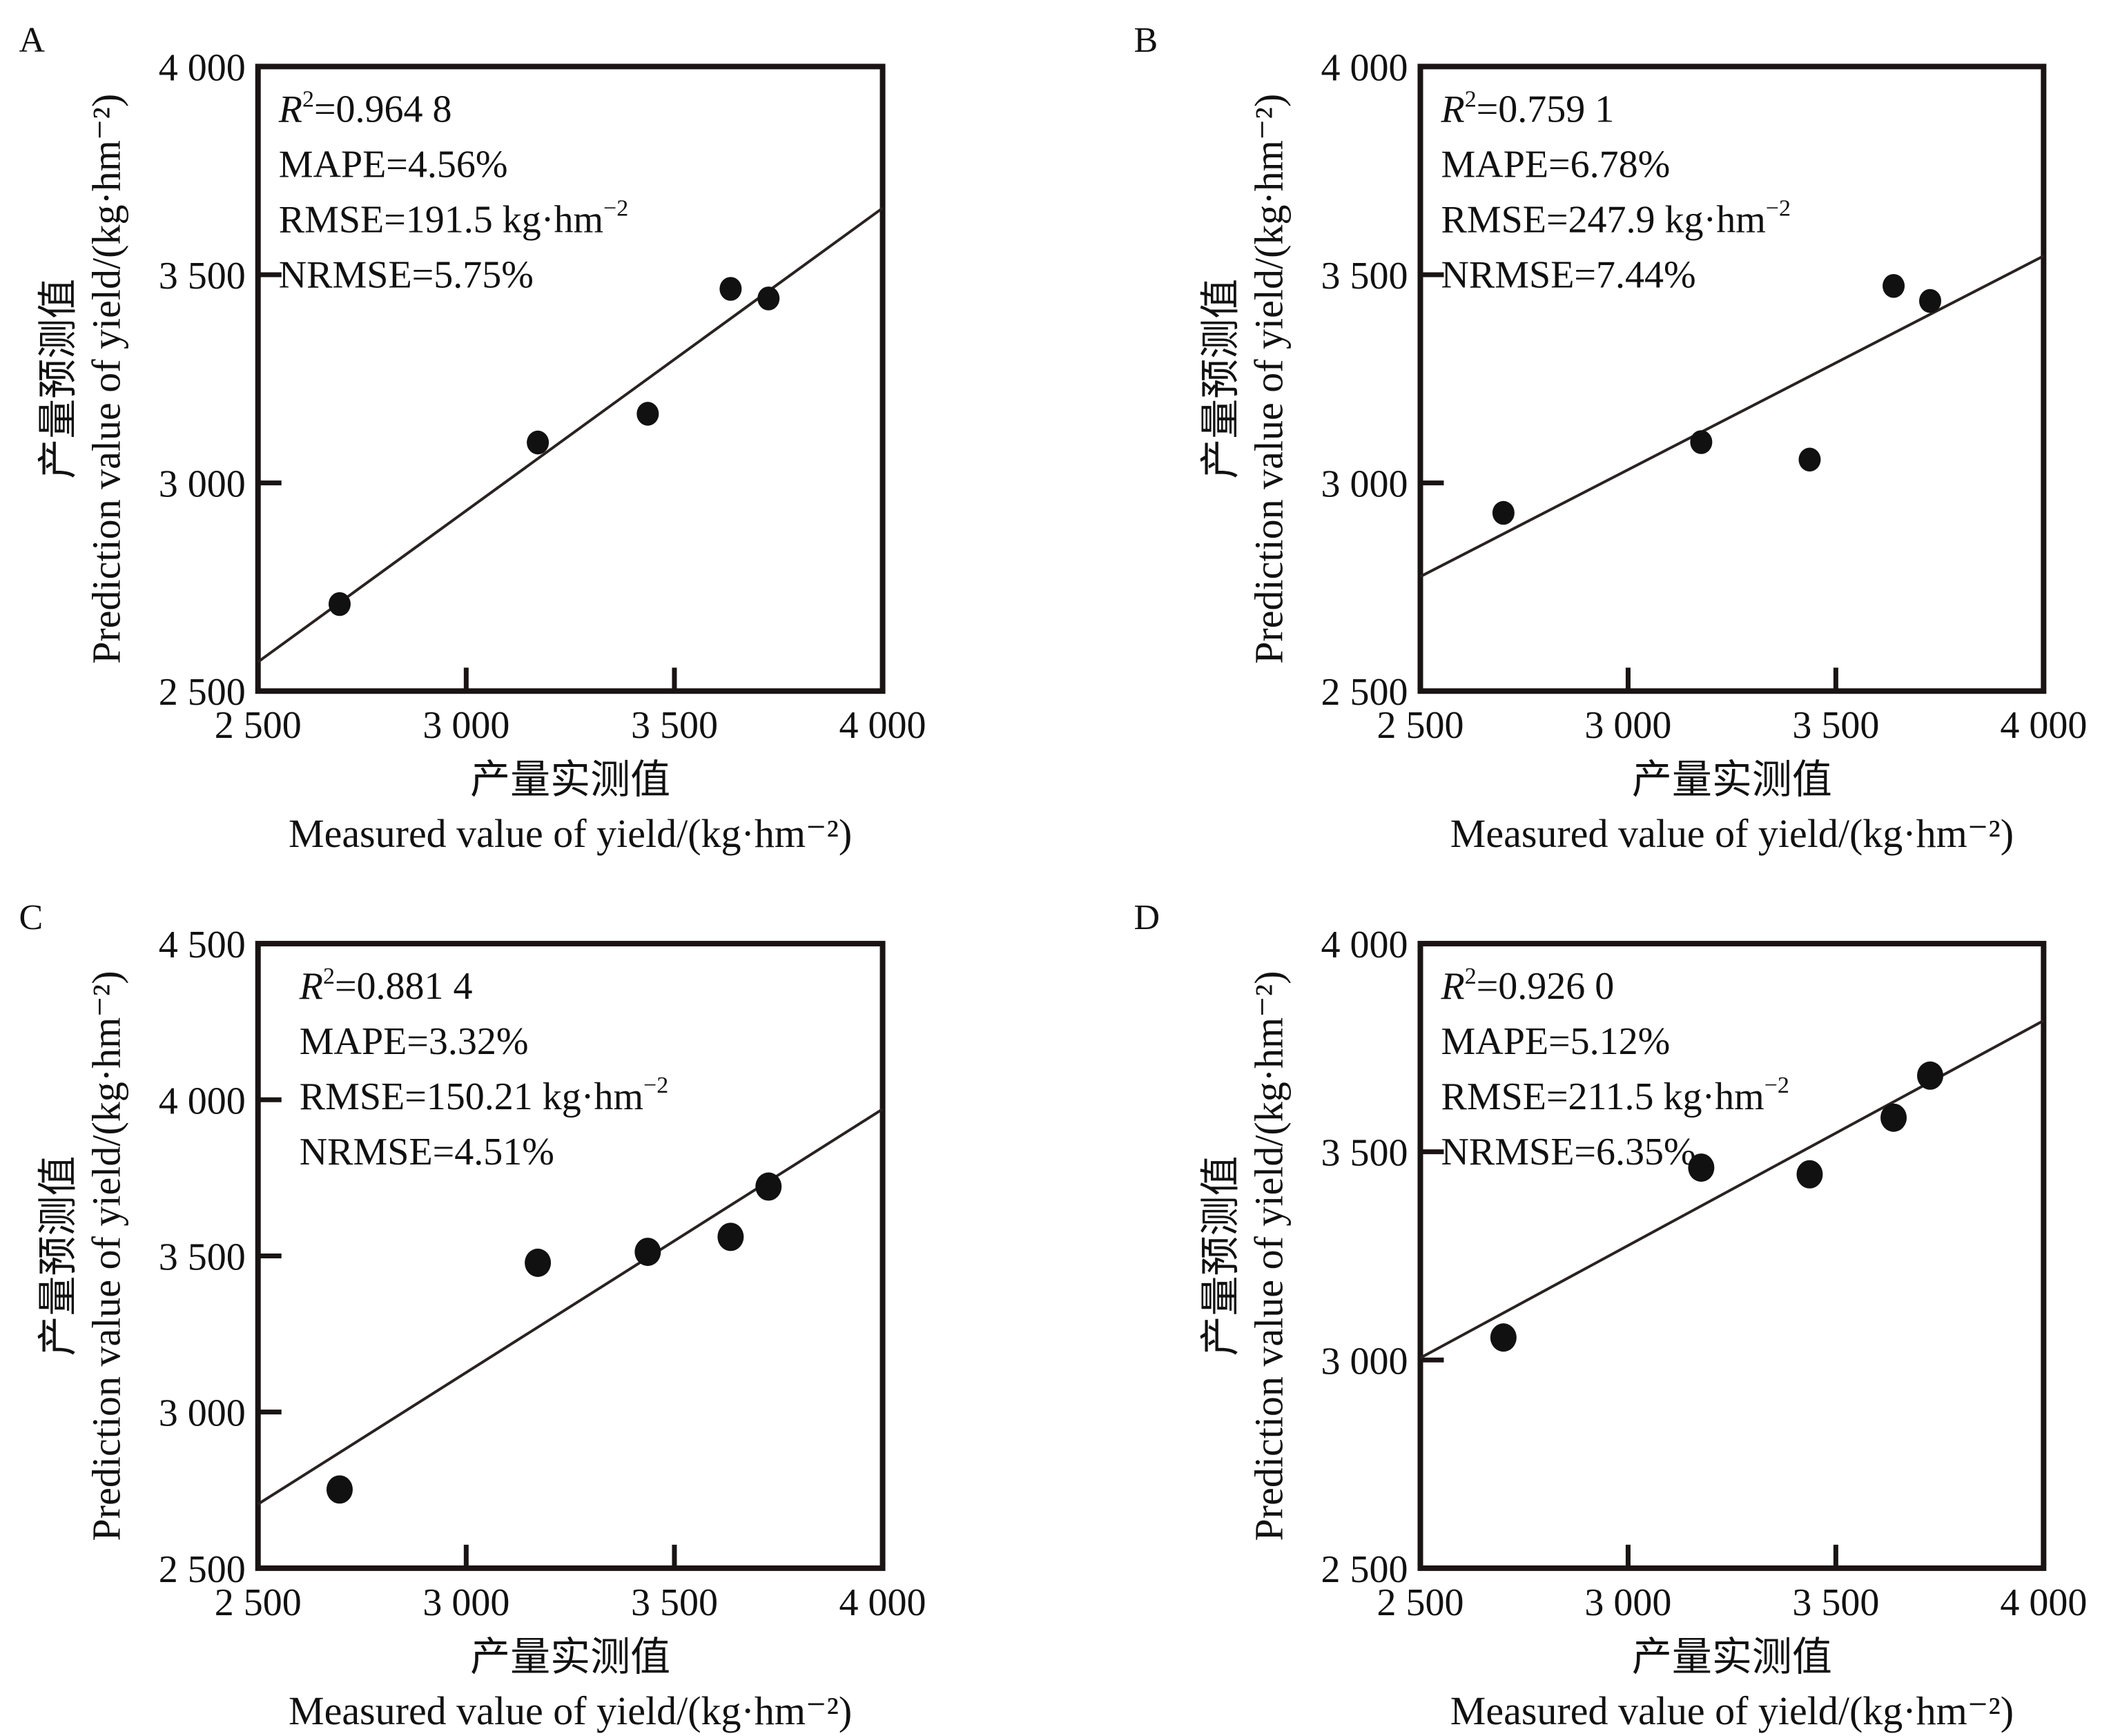  I want to click on mape-stat: MAPE=5.12%, so click(1556, 1041).